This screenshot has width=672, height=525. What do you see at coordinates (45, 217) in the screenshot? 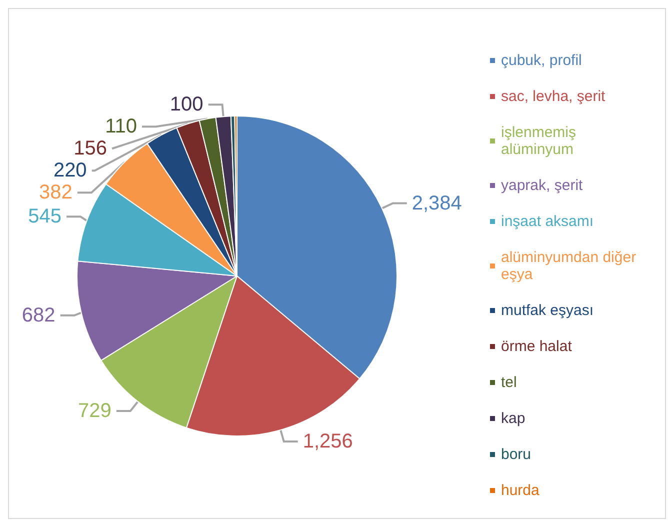
I see `data-label: 545` at bounding box center [45, 217].